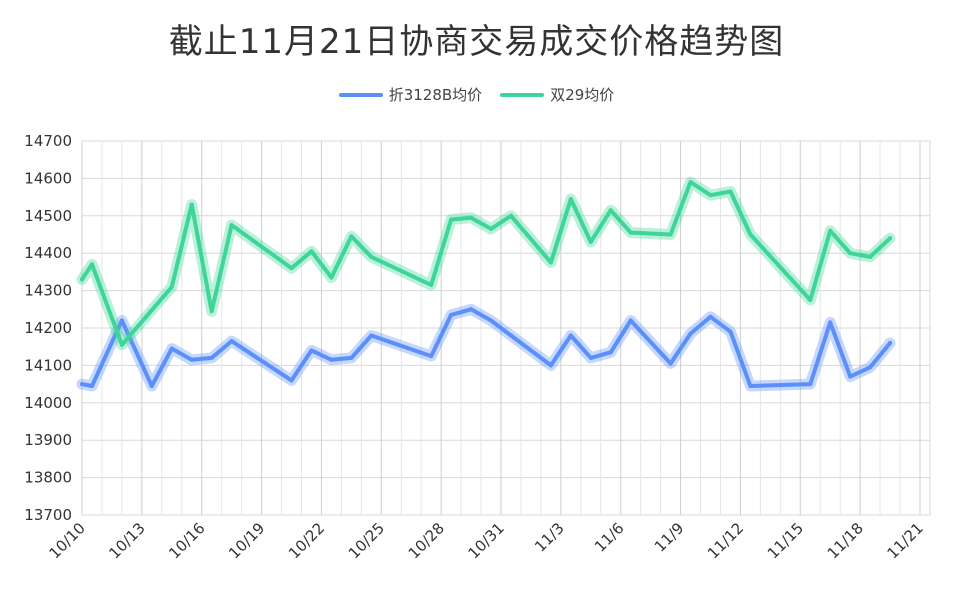 The width and height of the screenshot is (953, 604). I want to click on legend-item-series-0: 折3128B均价, so click(410, 94).